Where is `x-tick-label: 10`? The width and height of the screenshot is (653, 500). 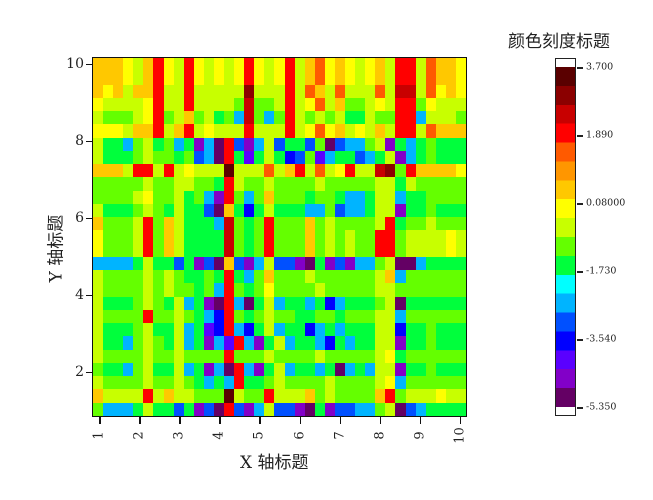 x-tick-label: 10 is located at coordinates (460, 435).